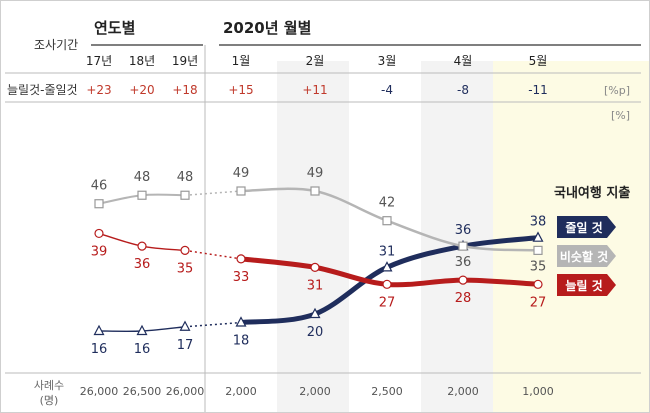  I want to click on legend-label: 줄일 것, so click(583, 227).